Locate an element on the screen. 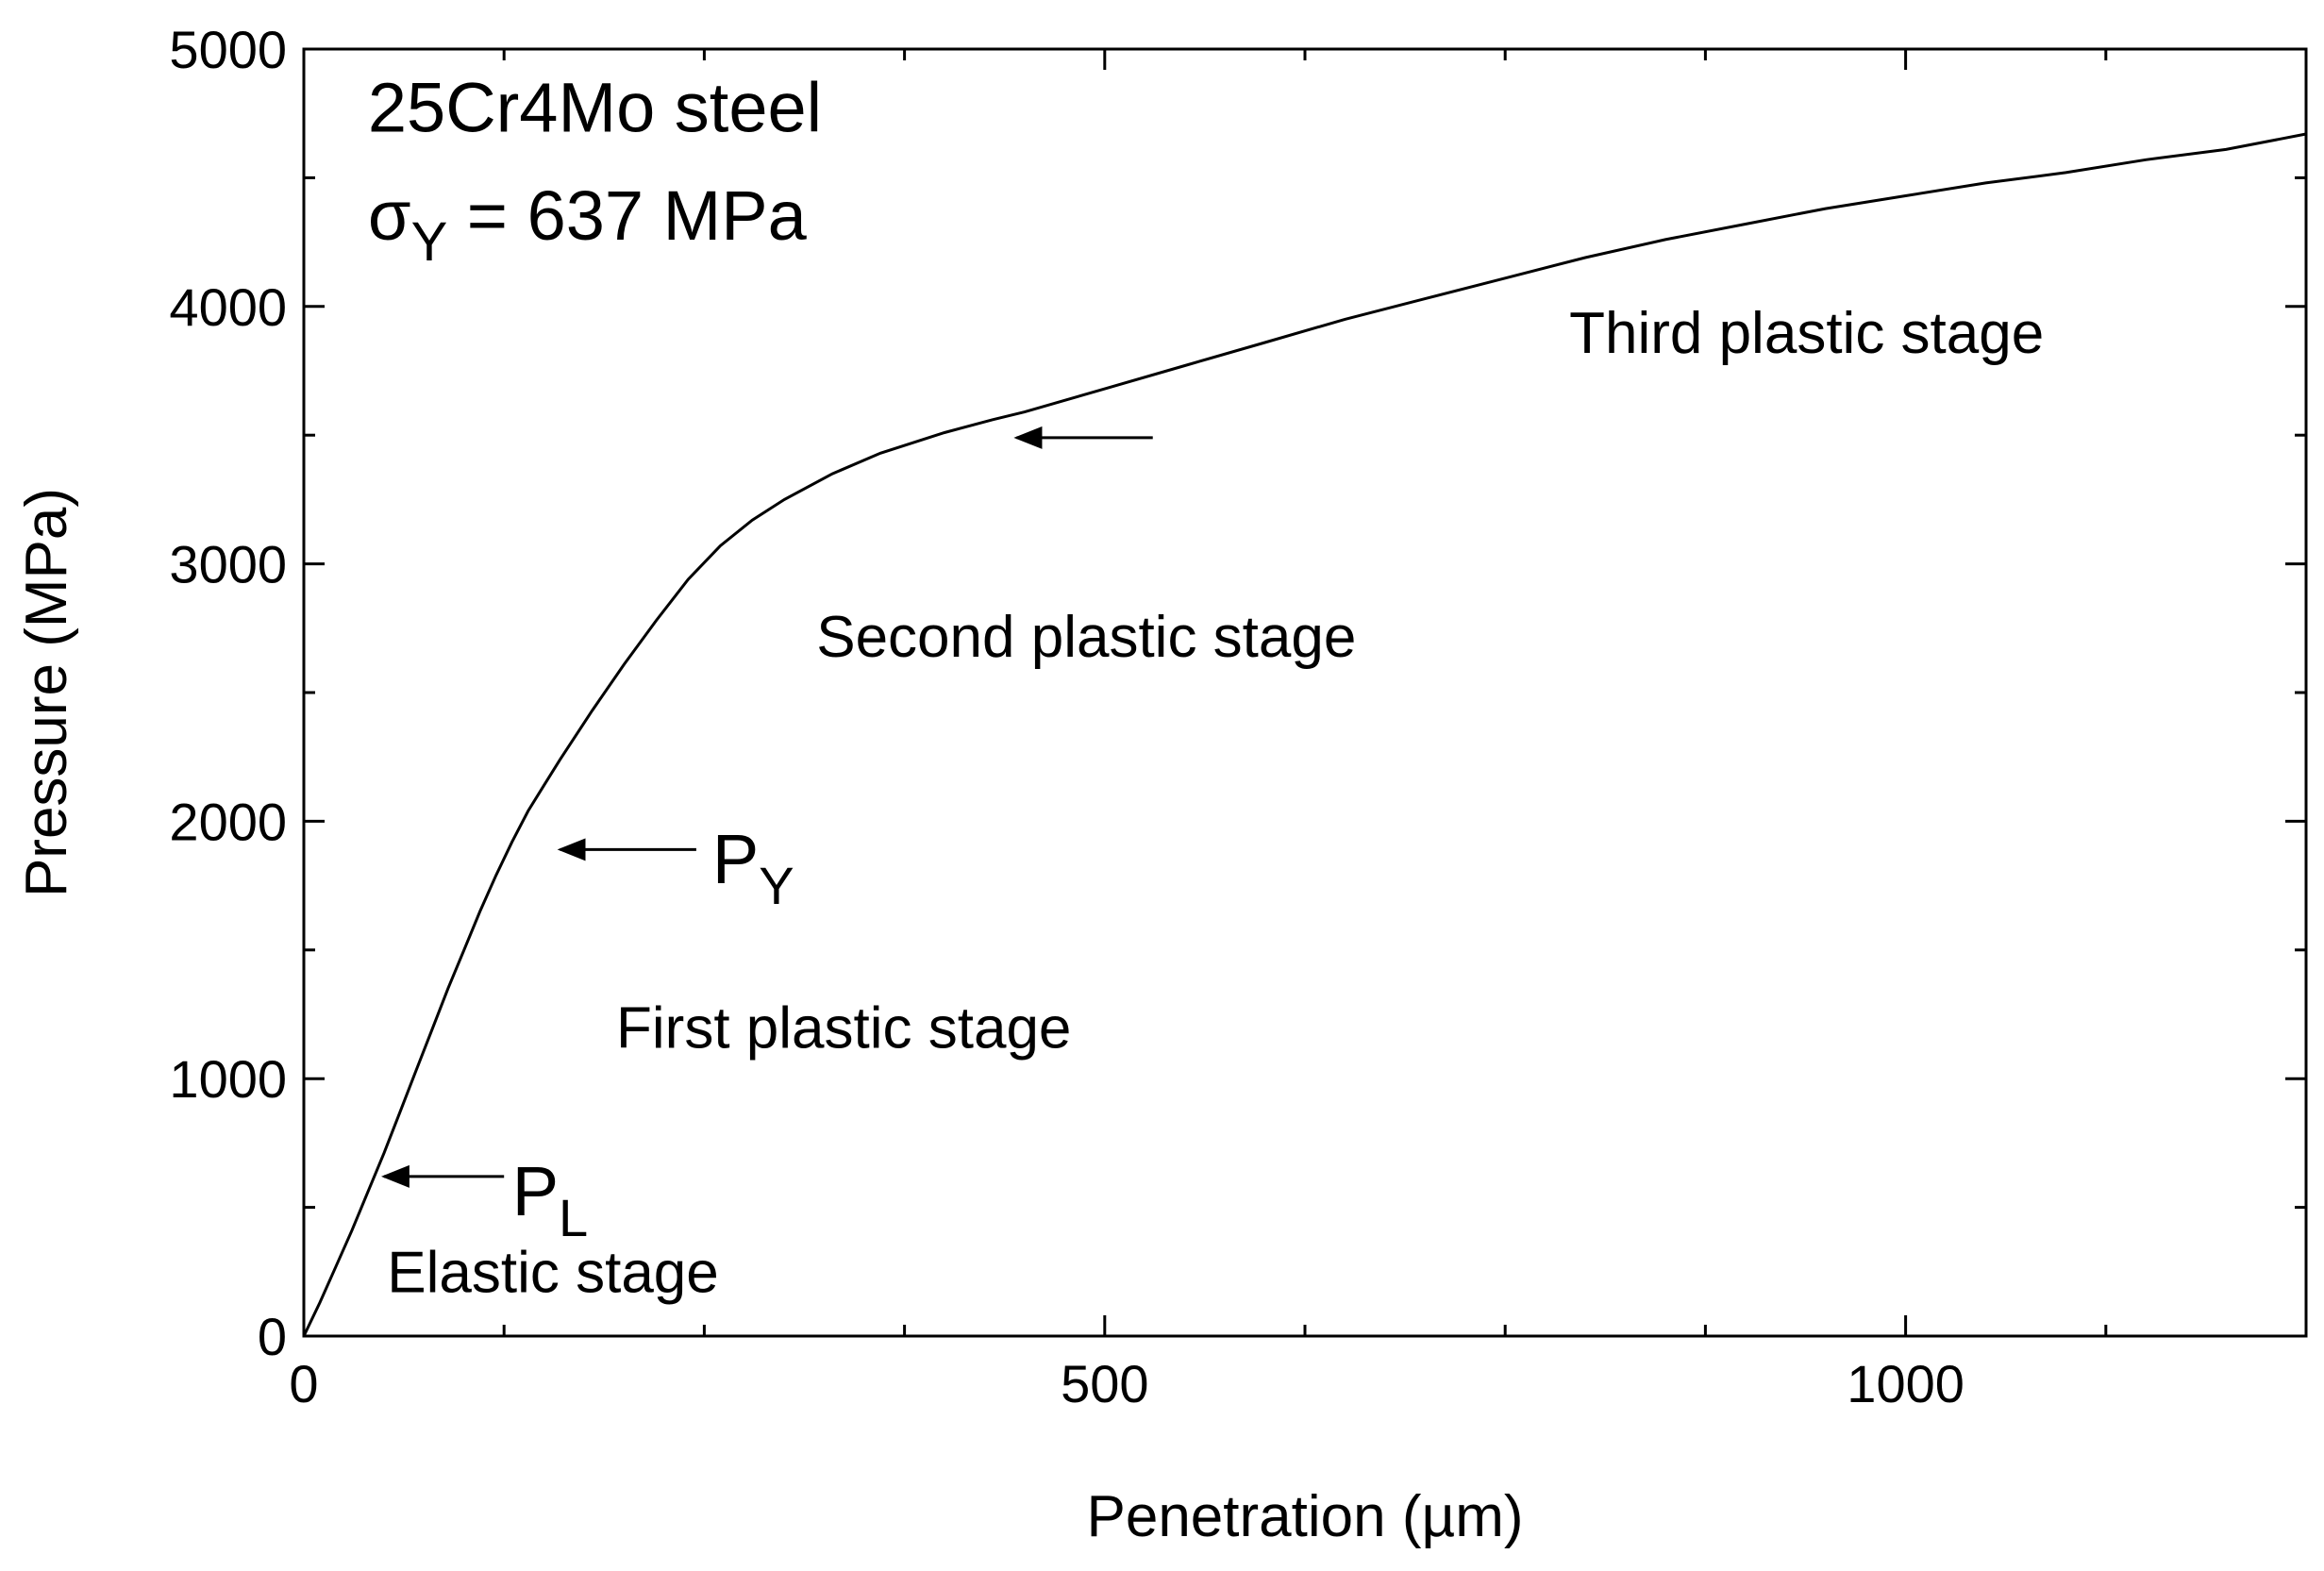  elastic-stage-label: Elastic stage is located at coordinates (553, 1273).